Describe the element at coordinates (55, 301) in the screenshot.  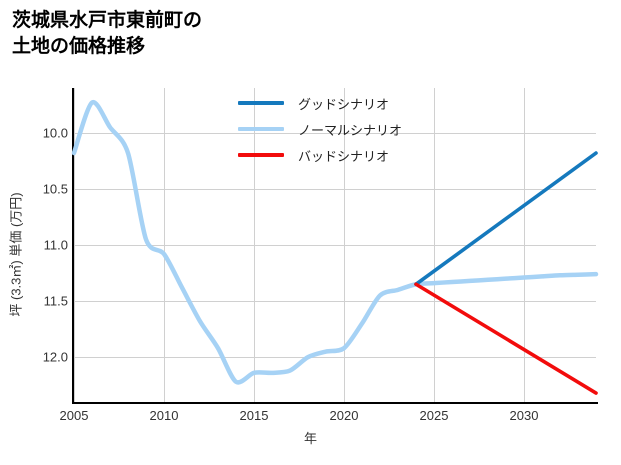
I see `y-tick-label: 11.5` at that location.